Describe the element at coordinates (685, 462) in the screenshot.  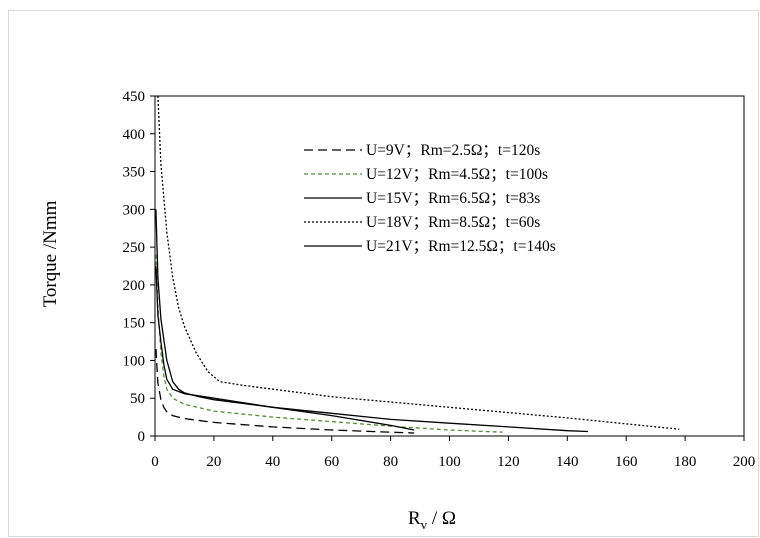
I see `x-tick-label: 180` at that location.